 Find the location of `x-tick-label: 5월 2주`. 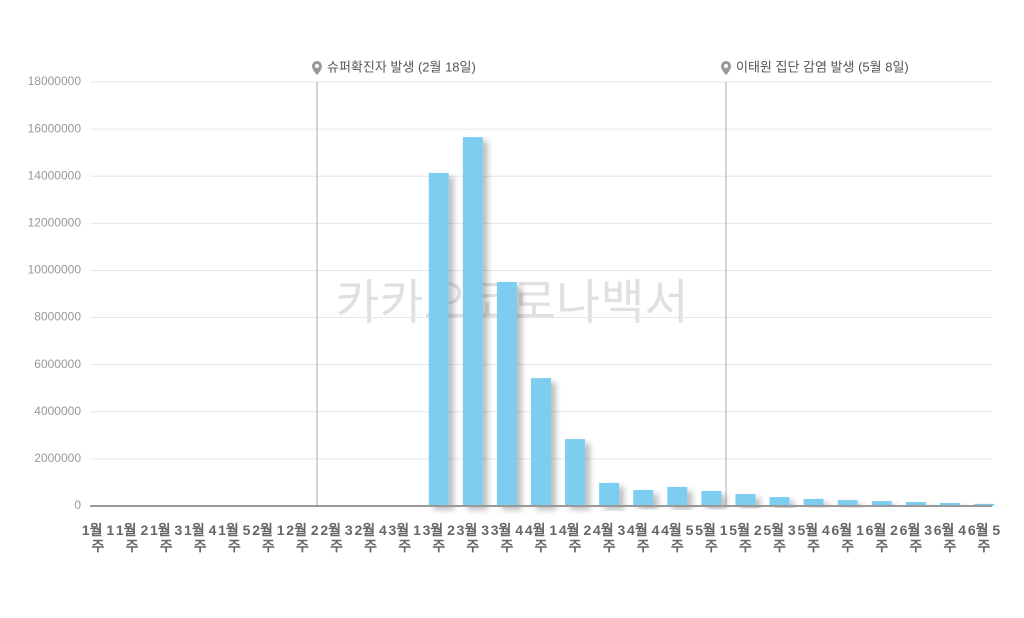

x-tick-label: 5월 2주 is located at coordinates (745, 538).